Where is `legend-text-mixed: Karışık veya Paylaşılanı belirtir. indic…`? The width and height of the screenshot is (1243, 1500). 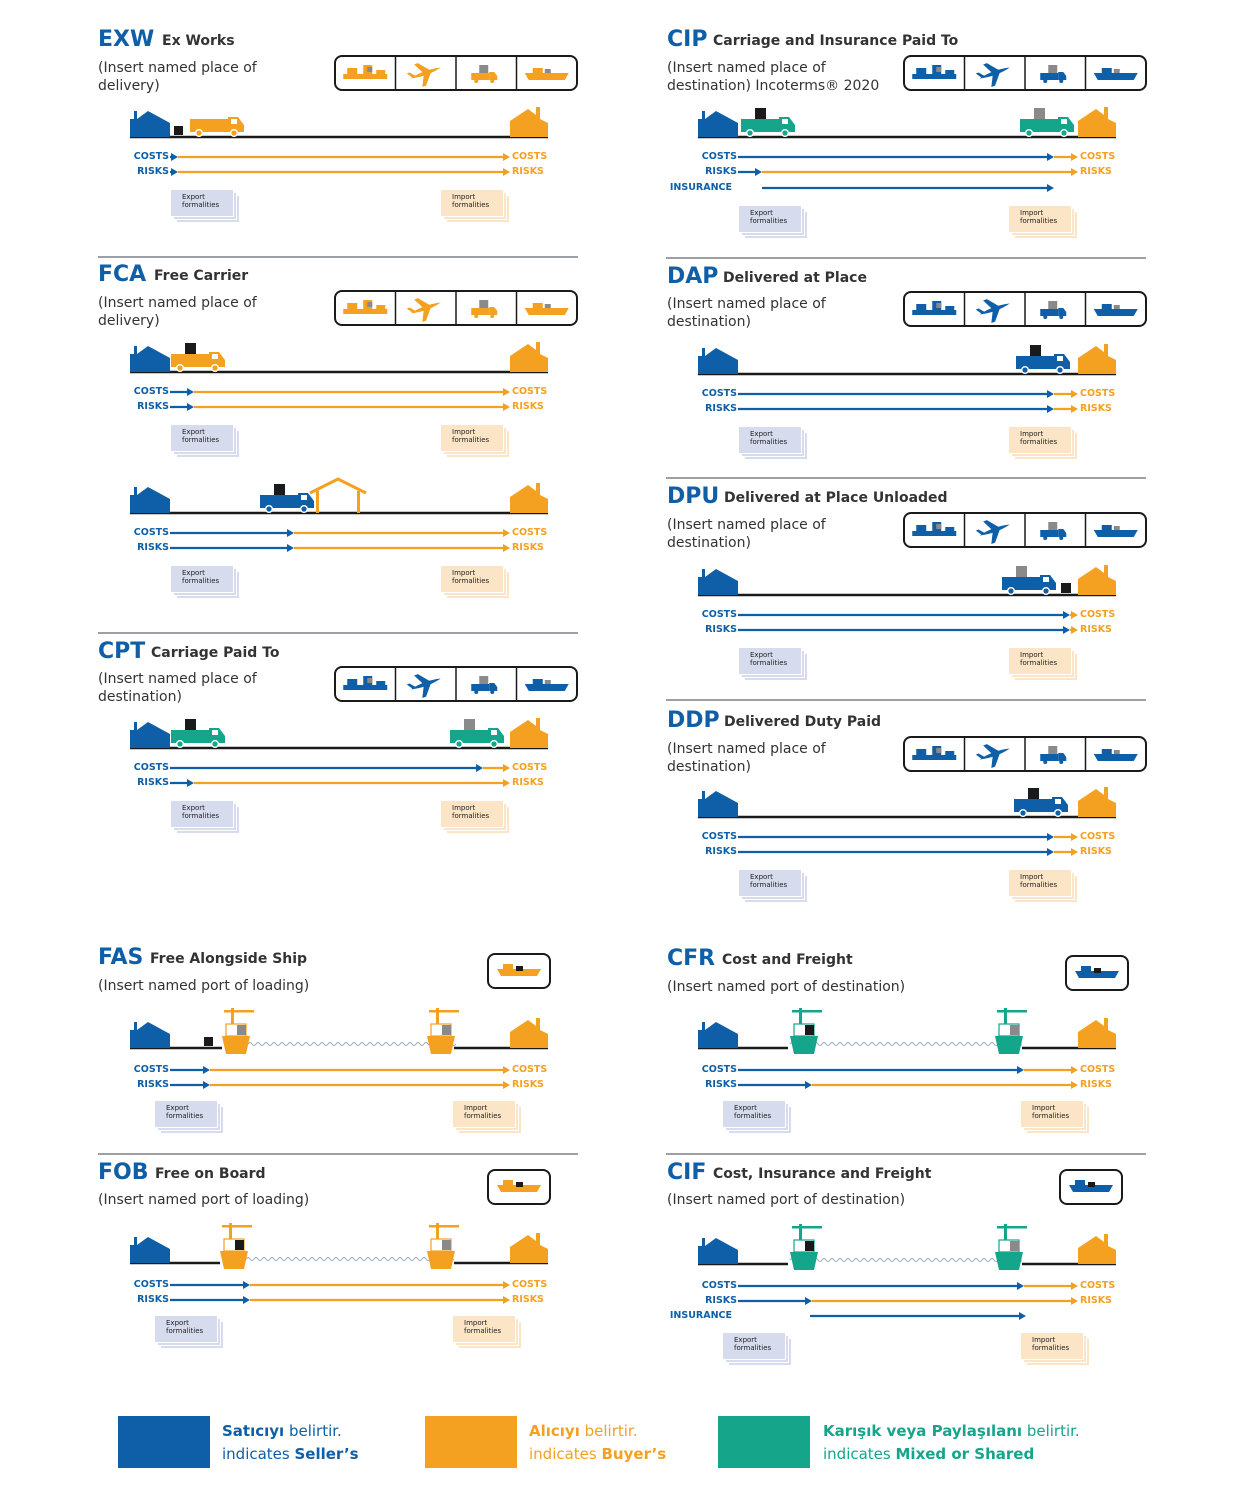
legend-text-mixed: Karışık veya Paylaşılanı belirtir. indic… is located at coordinates (951, 1443).